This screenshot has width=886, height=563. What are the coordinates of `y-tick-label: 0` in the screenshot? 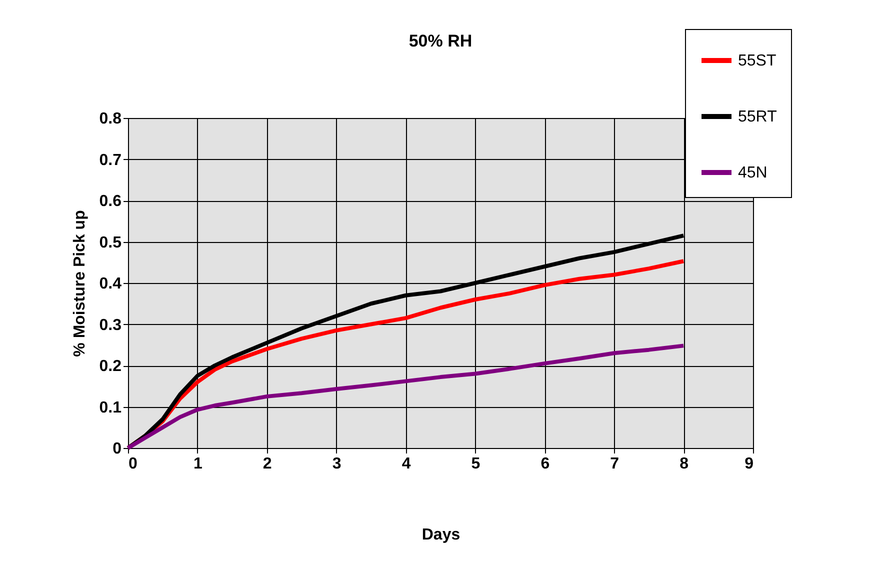 It's located at (117, 449).